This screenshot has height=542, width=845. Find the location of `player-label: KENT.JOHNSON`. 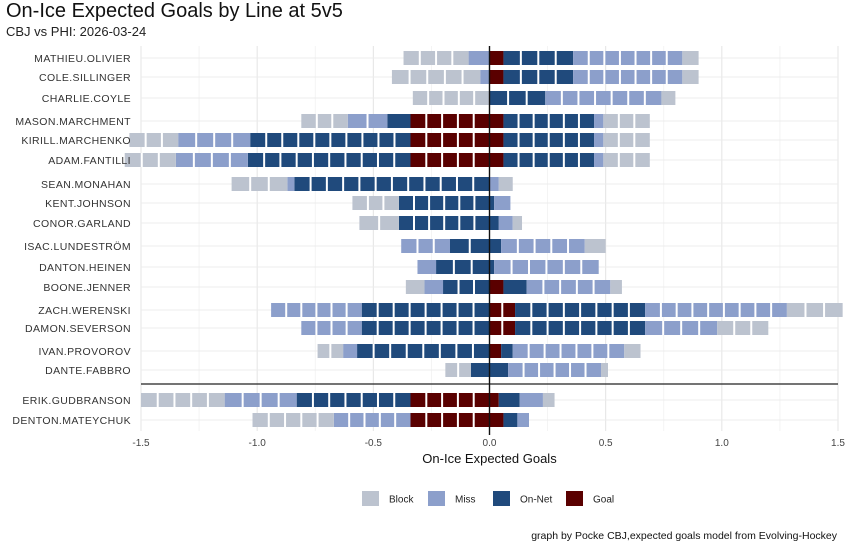

player-label: KENT.JOHNSON is located at coordinates (88, 204).